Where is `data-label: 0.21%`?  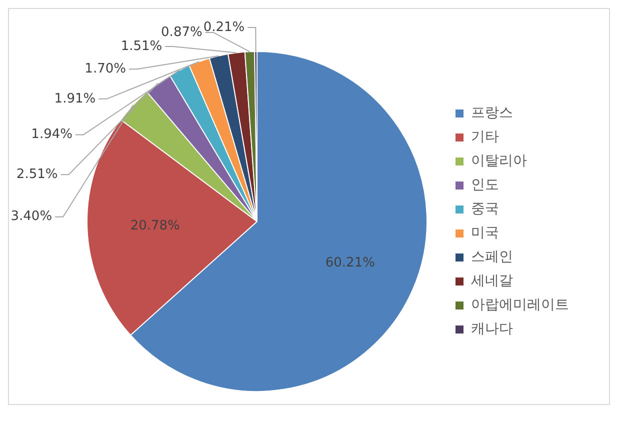
data-label: 0.21% is located at coordinates (224, 27).